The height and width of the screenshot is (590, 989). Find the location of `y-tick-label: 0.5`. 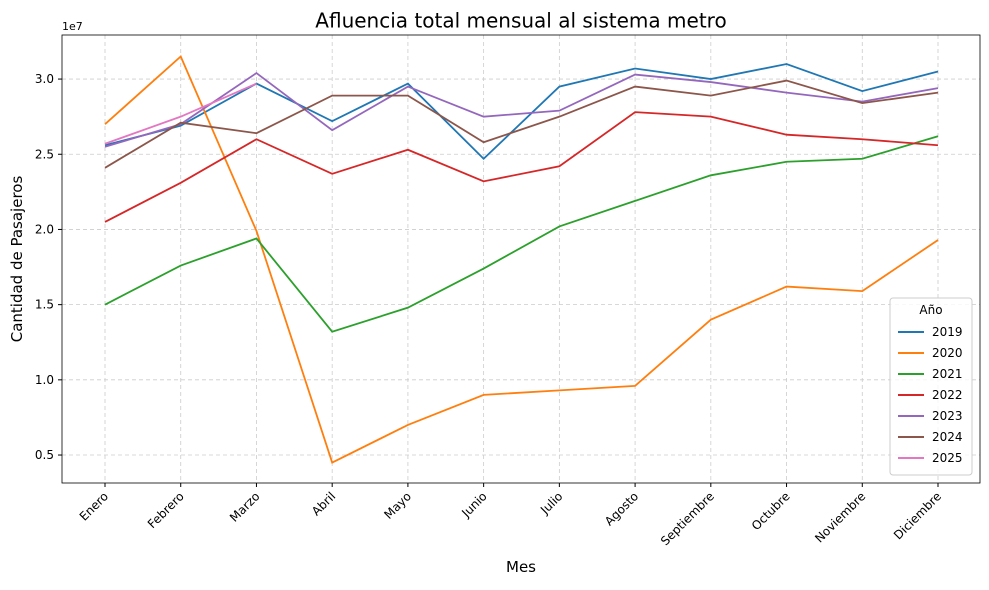

y-tick-label: 0.5 is located at coordinates (44, 455).